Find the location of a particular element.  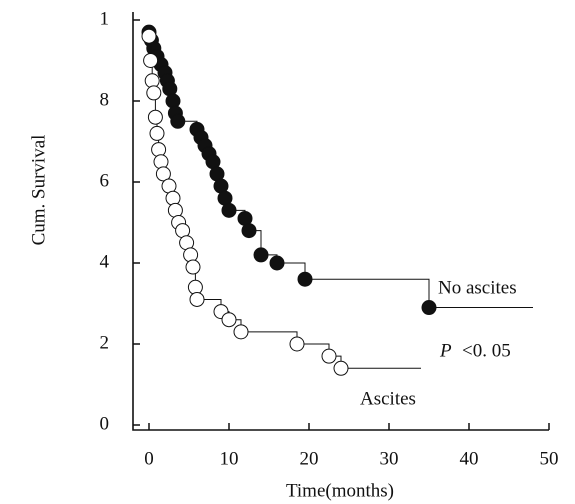

x-tick-label: 20 is located at coordinates (309, 458).